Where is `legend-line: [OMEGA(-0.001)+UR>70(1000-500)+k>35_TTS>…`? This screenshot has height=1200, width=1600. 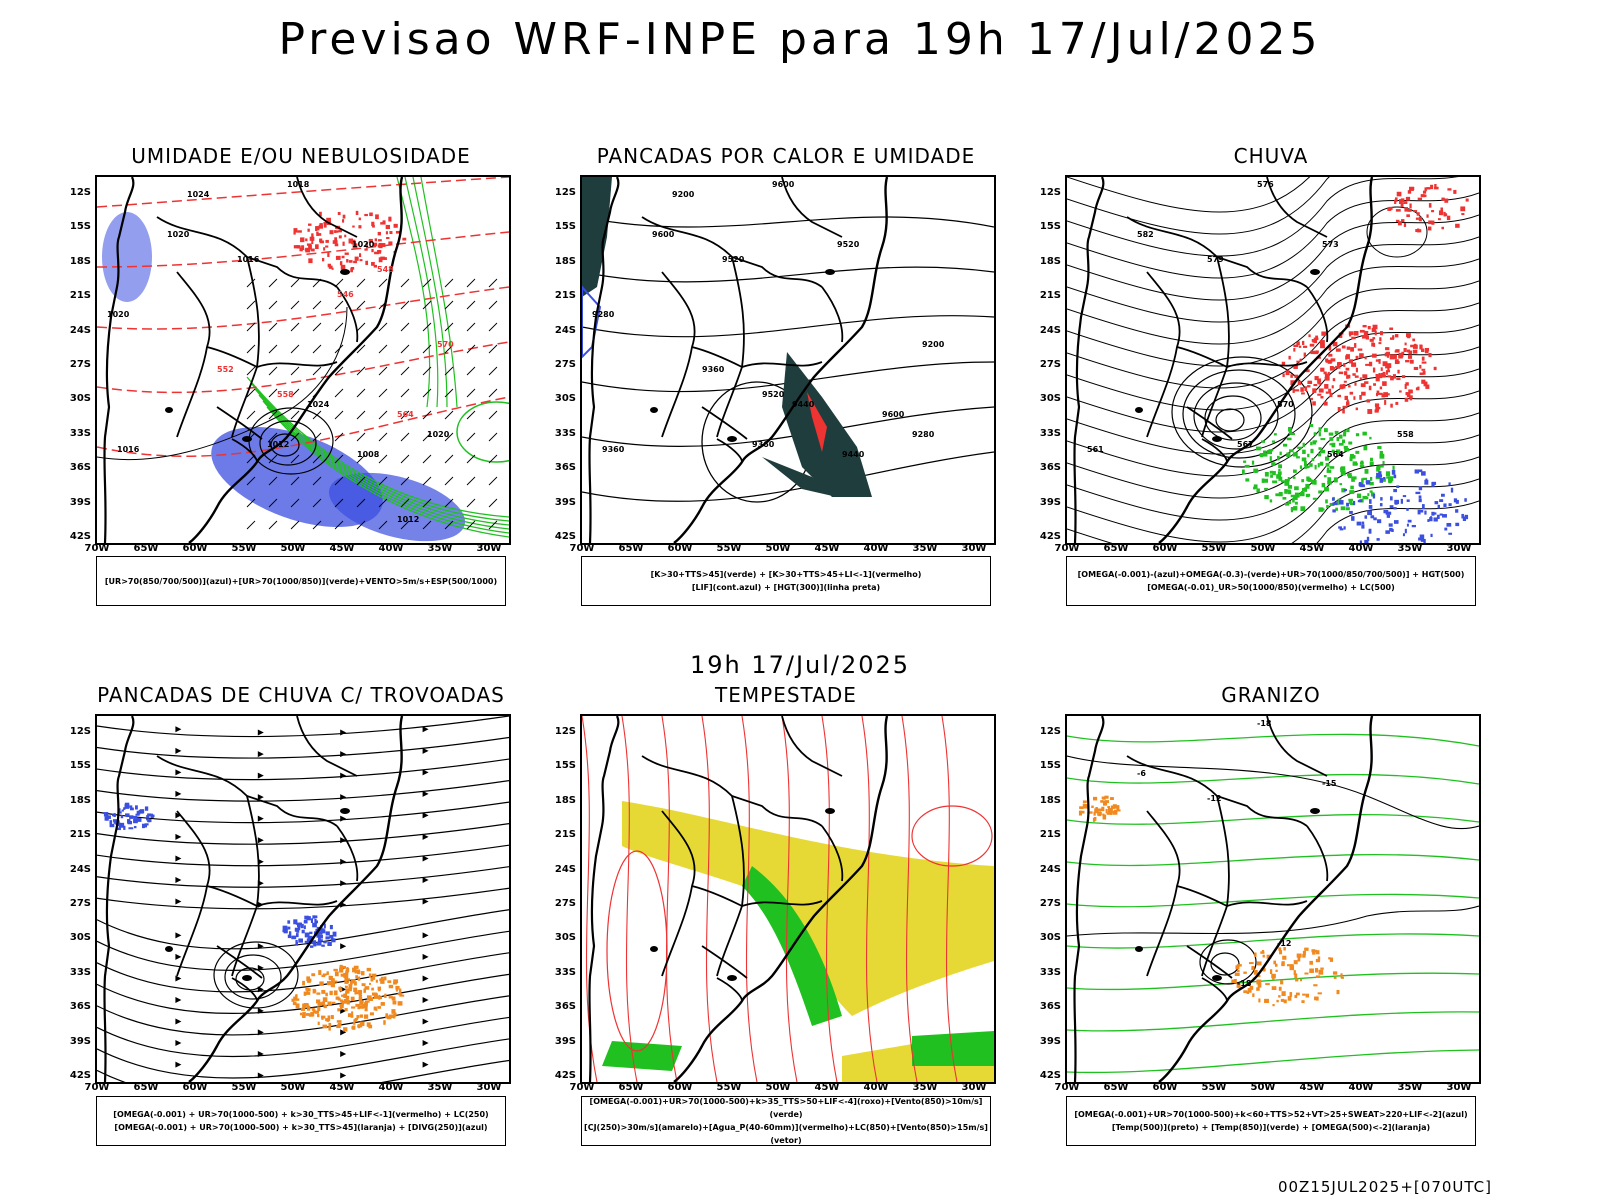 legend-line: [OMEGA(-0.001)+UR>70(1000-500)+k>35_TTS>… is located at coordinates (786, 1108).